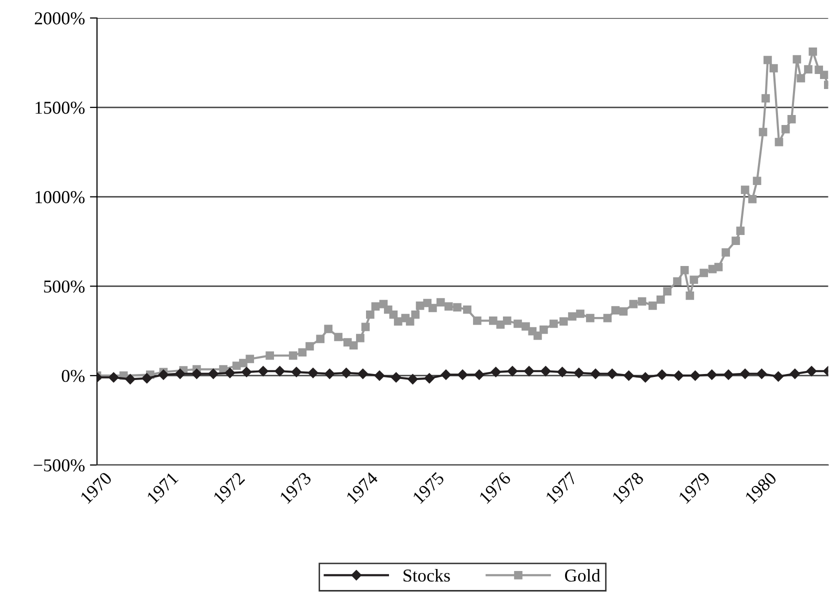 This screenshot has height=592, width=829. Describe the element at coordinates (162, 488) in the screenshot. I see `x-tick-label: 1971` at that location.